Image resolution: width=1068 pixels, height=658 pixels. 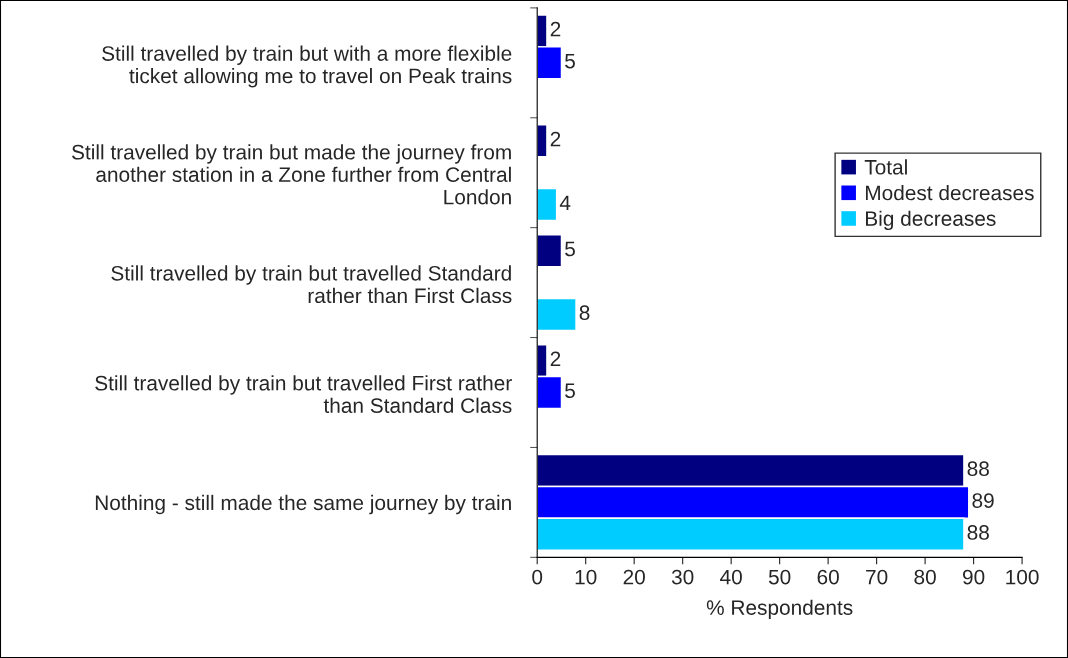 What do you see at coordinates (291, 174) in the screenshot?
I see `y-tick-label: Still travelled by train but made the journey from another station in a Zone further from Central London` at bounding box center [291, 174].